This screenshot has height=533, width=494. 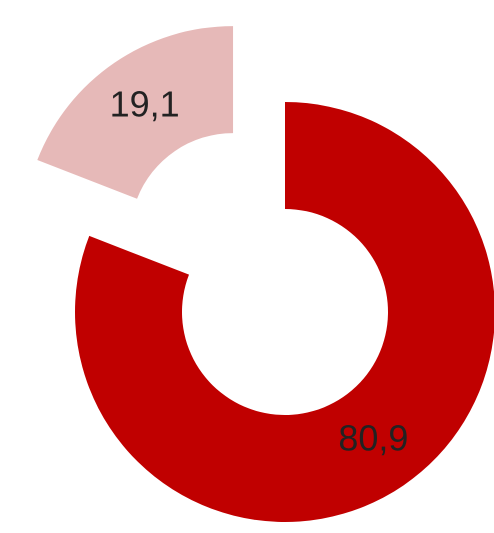 I want to click on donut-segment, so click(x=135, y=112).